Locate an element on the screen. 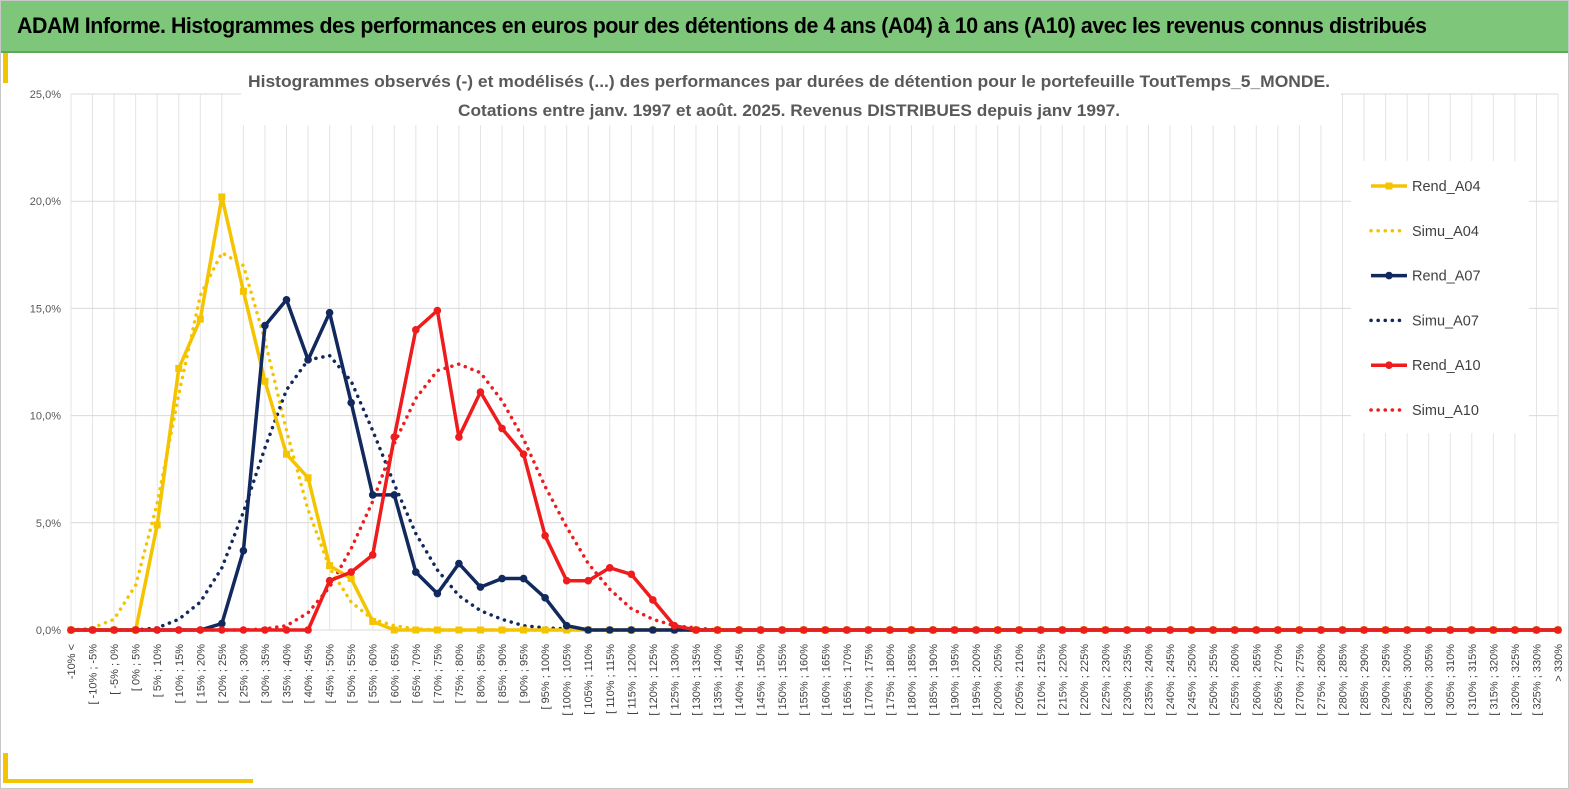  x-tick-label: [ 30% ; 35% is located at coordinates (266, 674).